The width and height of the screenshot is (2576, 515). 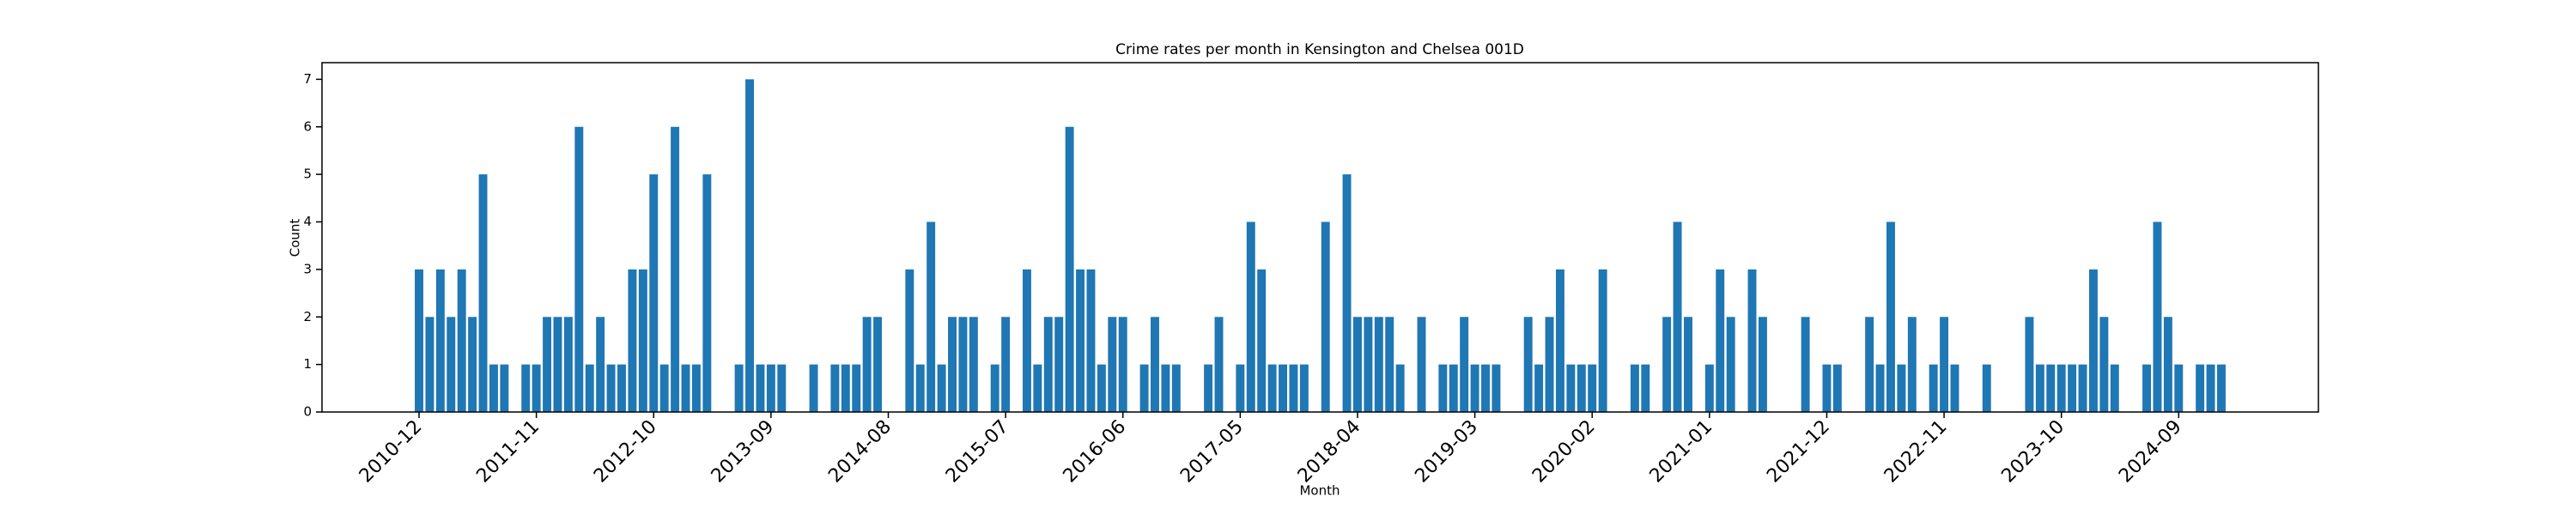 What do you see at coordinates (1096, 452) in the screenshot?
I see `x-tick-label: 2016-06` at bounding box center [1096, 452].